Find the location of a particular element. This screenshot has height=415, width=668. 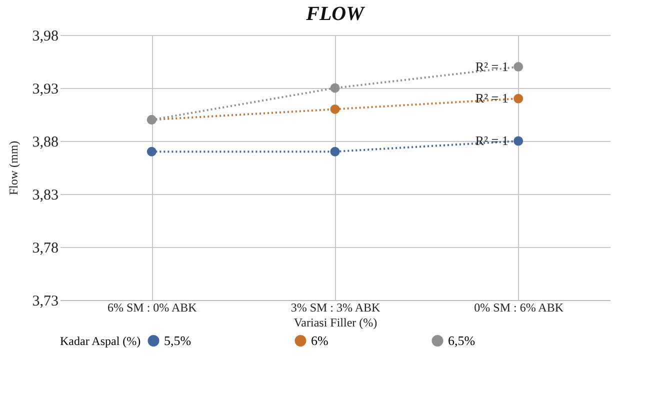

y-axis-title: Flow (mm) is located at coordinates (13, 168).